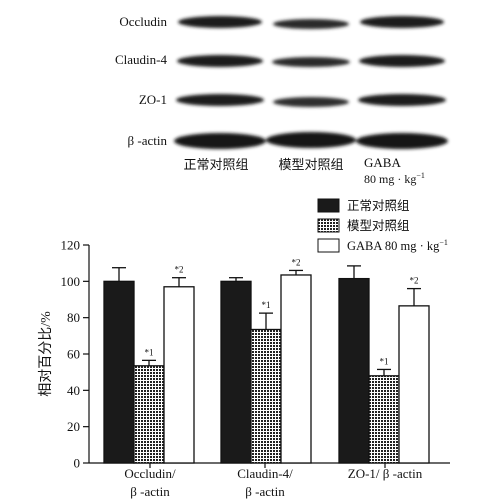 The image size is (487, 503). I want to click on chart-error-bars, so click(266, 320).